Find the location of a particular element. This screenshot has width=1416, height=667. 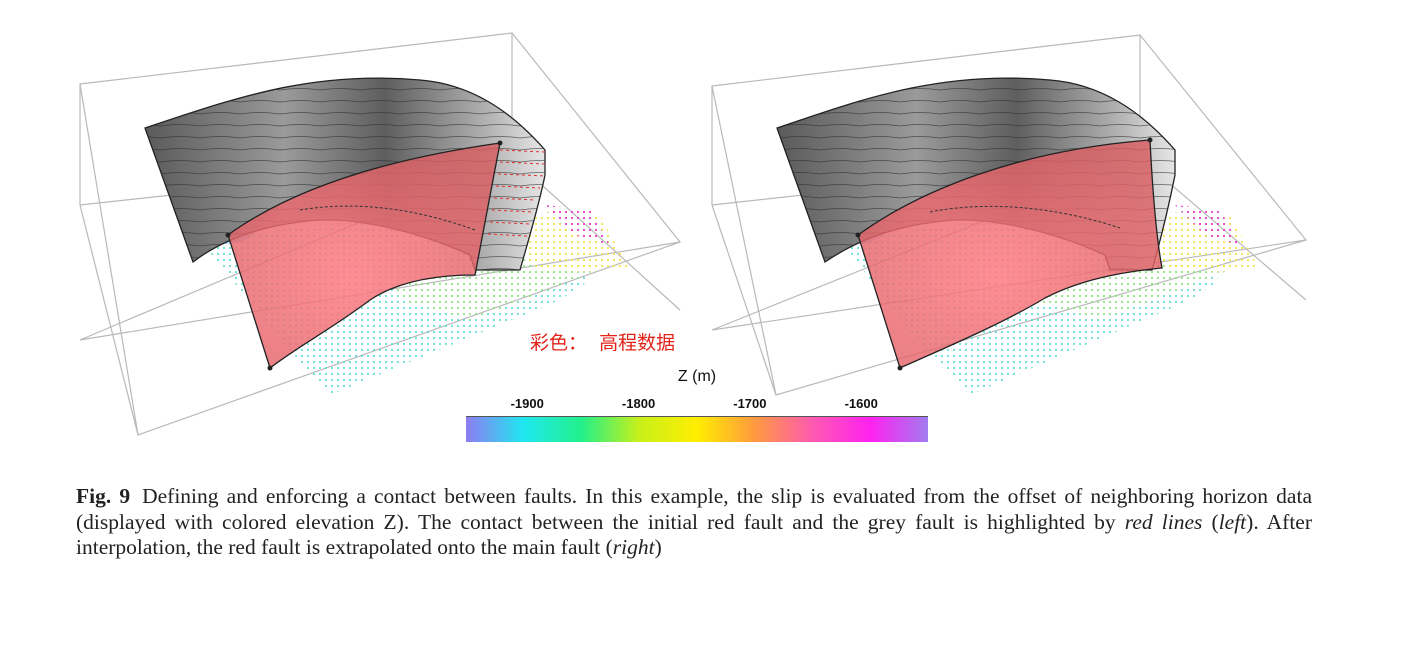

colorbar-tick: -1700 is located at coordinates (750, 403).